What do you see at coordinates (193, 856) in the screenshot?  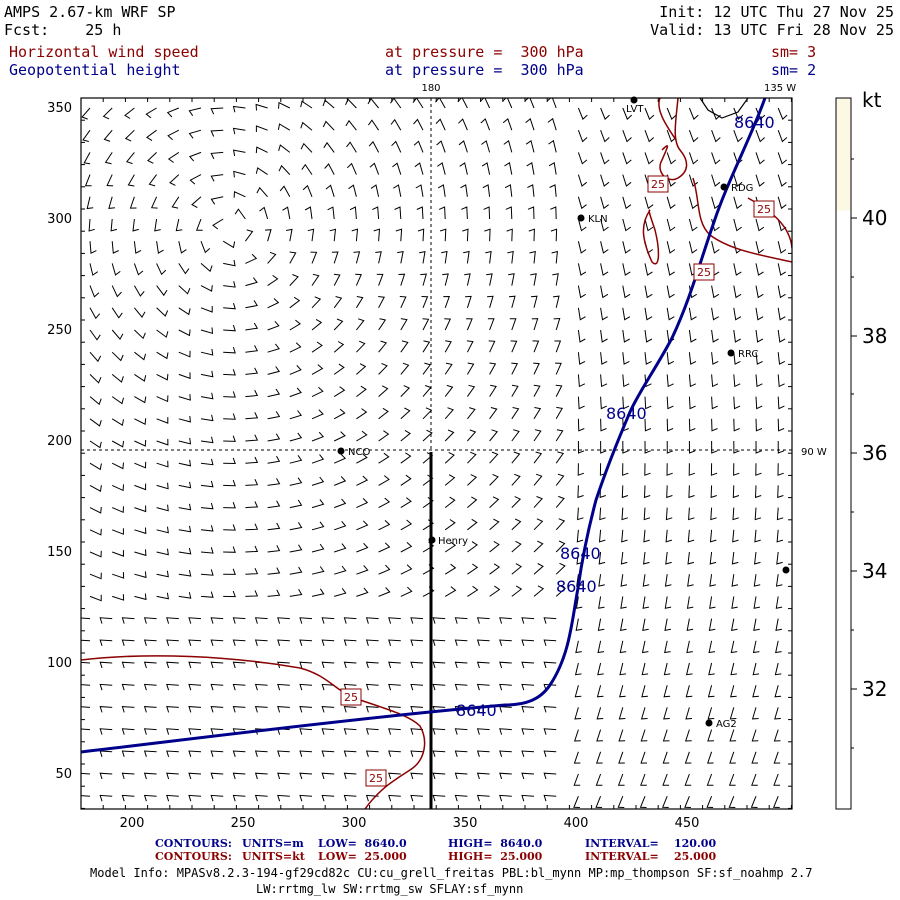 I see `footer-contours-kt-label: CONTOURS:` at bounding box center [193, 856].